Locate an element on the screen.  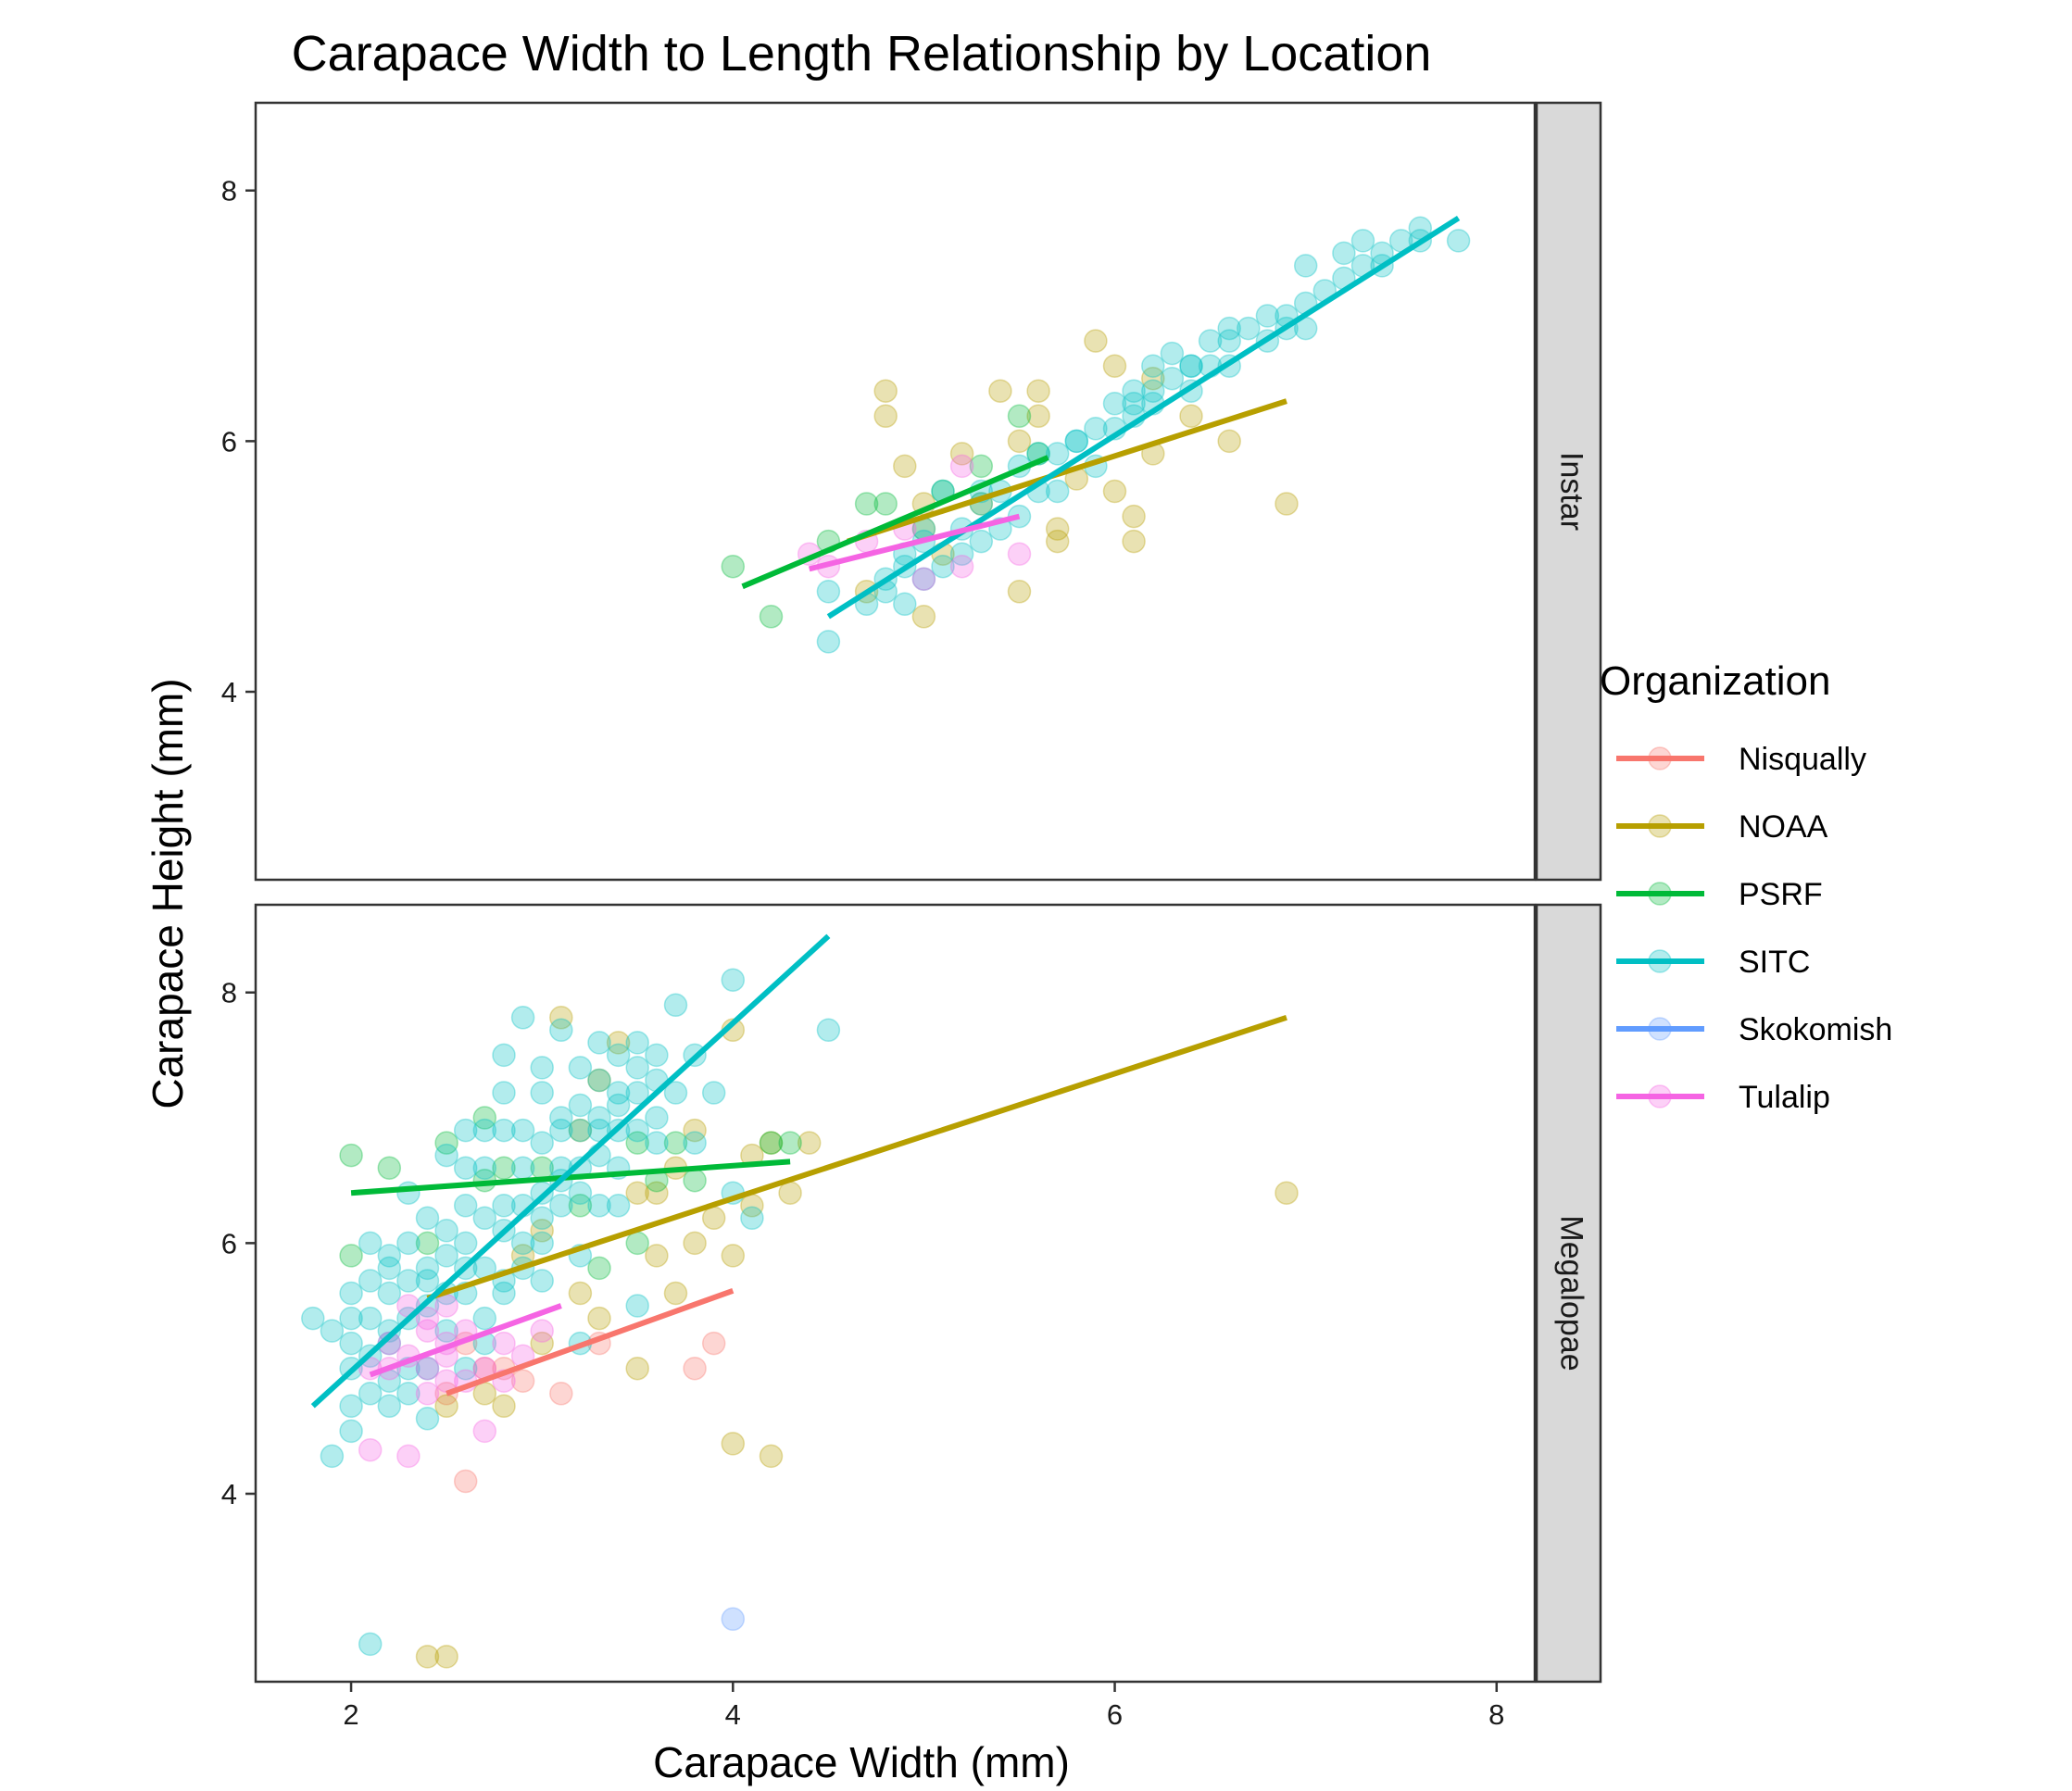
x-tick-label: 2 is located at coordinates (350, 1714).